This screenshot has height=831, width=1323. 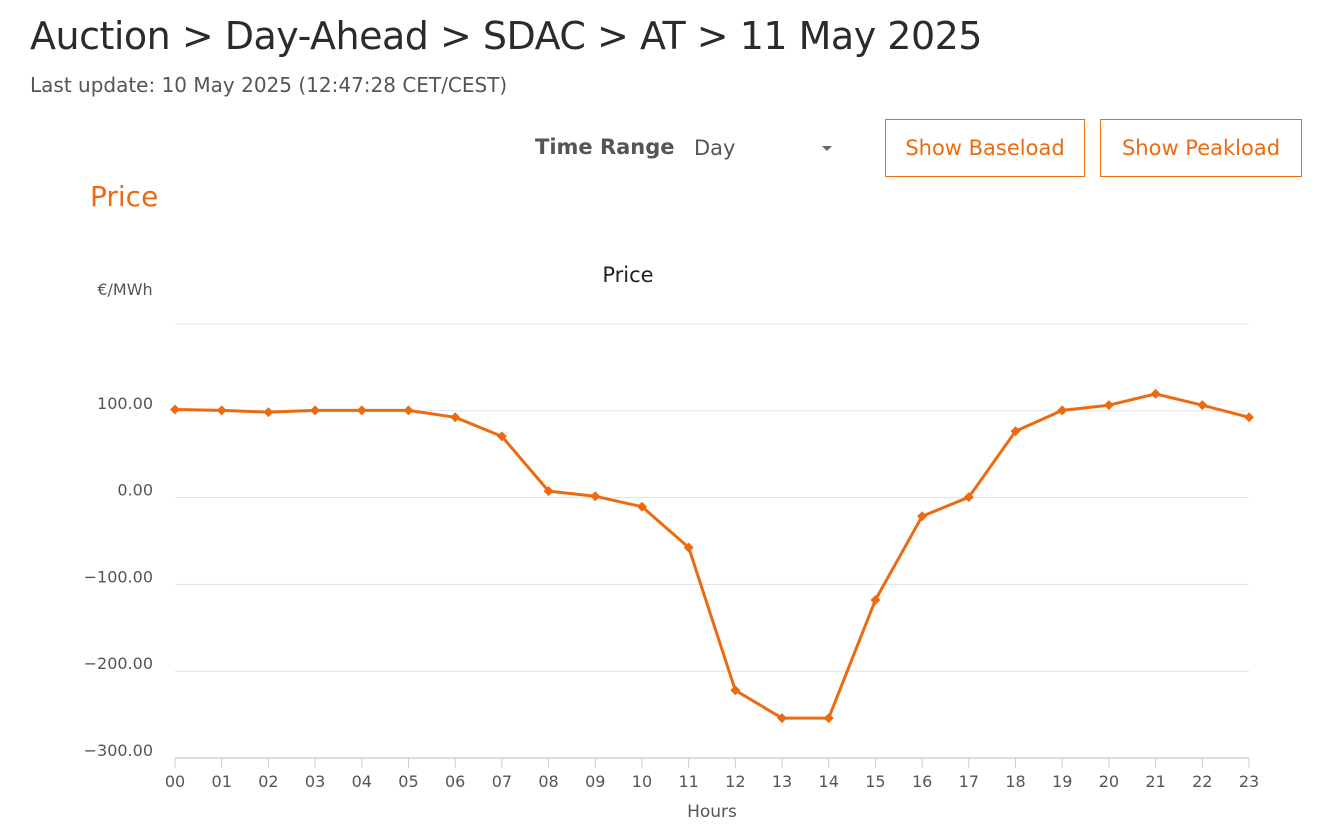 What do you see at coordinates (124, 289) in the screenshot?
I see `y-axis-unit: €/MWh` at bounding box center [124, 289].